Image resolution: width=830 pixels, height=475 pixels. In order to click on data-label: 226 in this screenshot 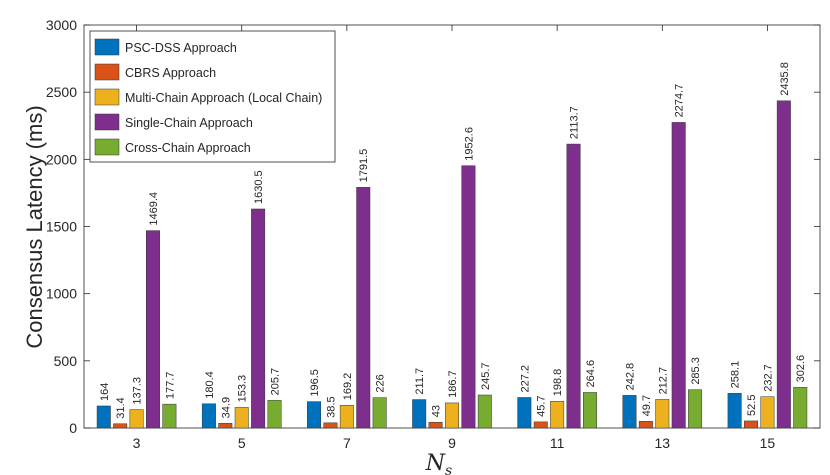, I will do `click(381, 383)`.